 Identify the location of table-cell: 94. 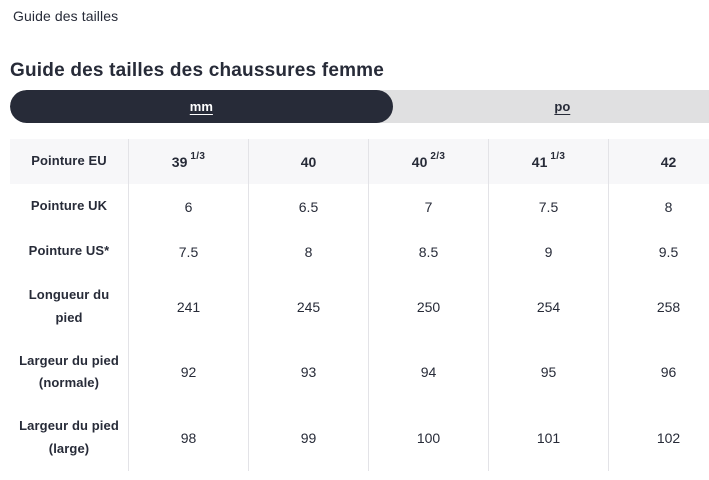
(428, 372).